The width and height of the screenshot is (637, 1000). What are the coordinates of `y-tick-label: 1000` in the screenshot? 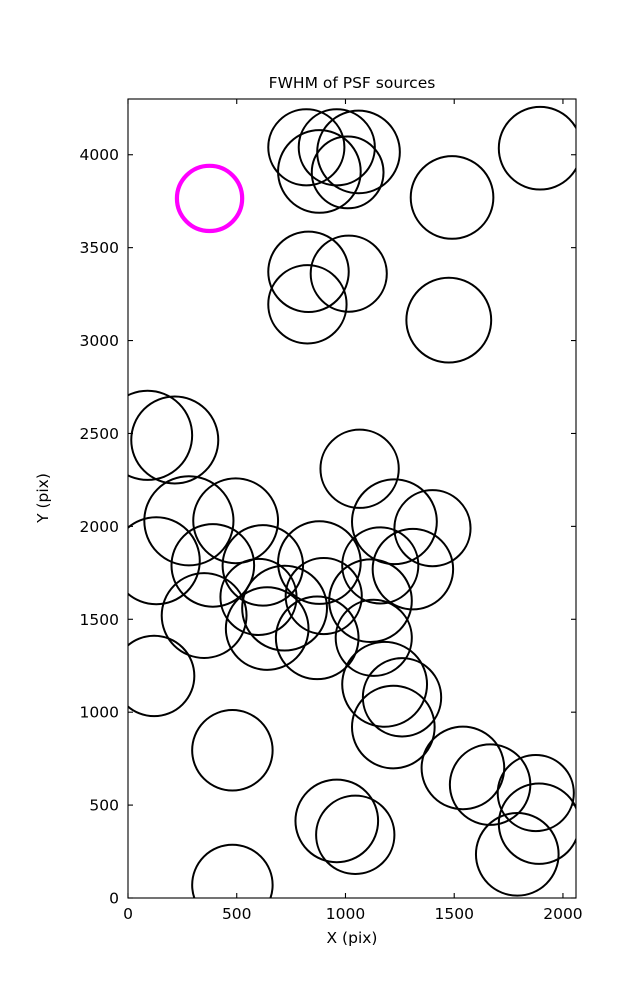 It's located at (99, 713).